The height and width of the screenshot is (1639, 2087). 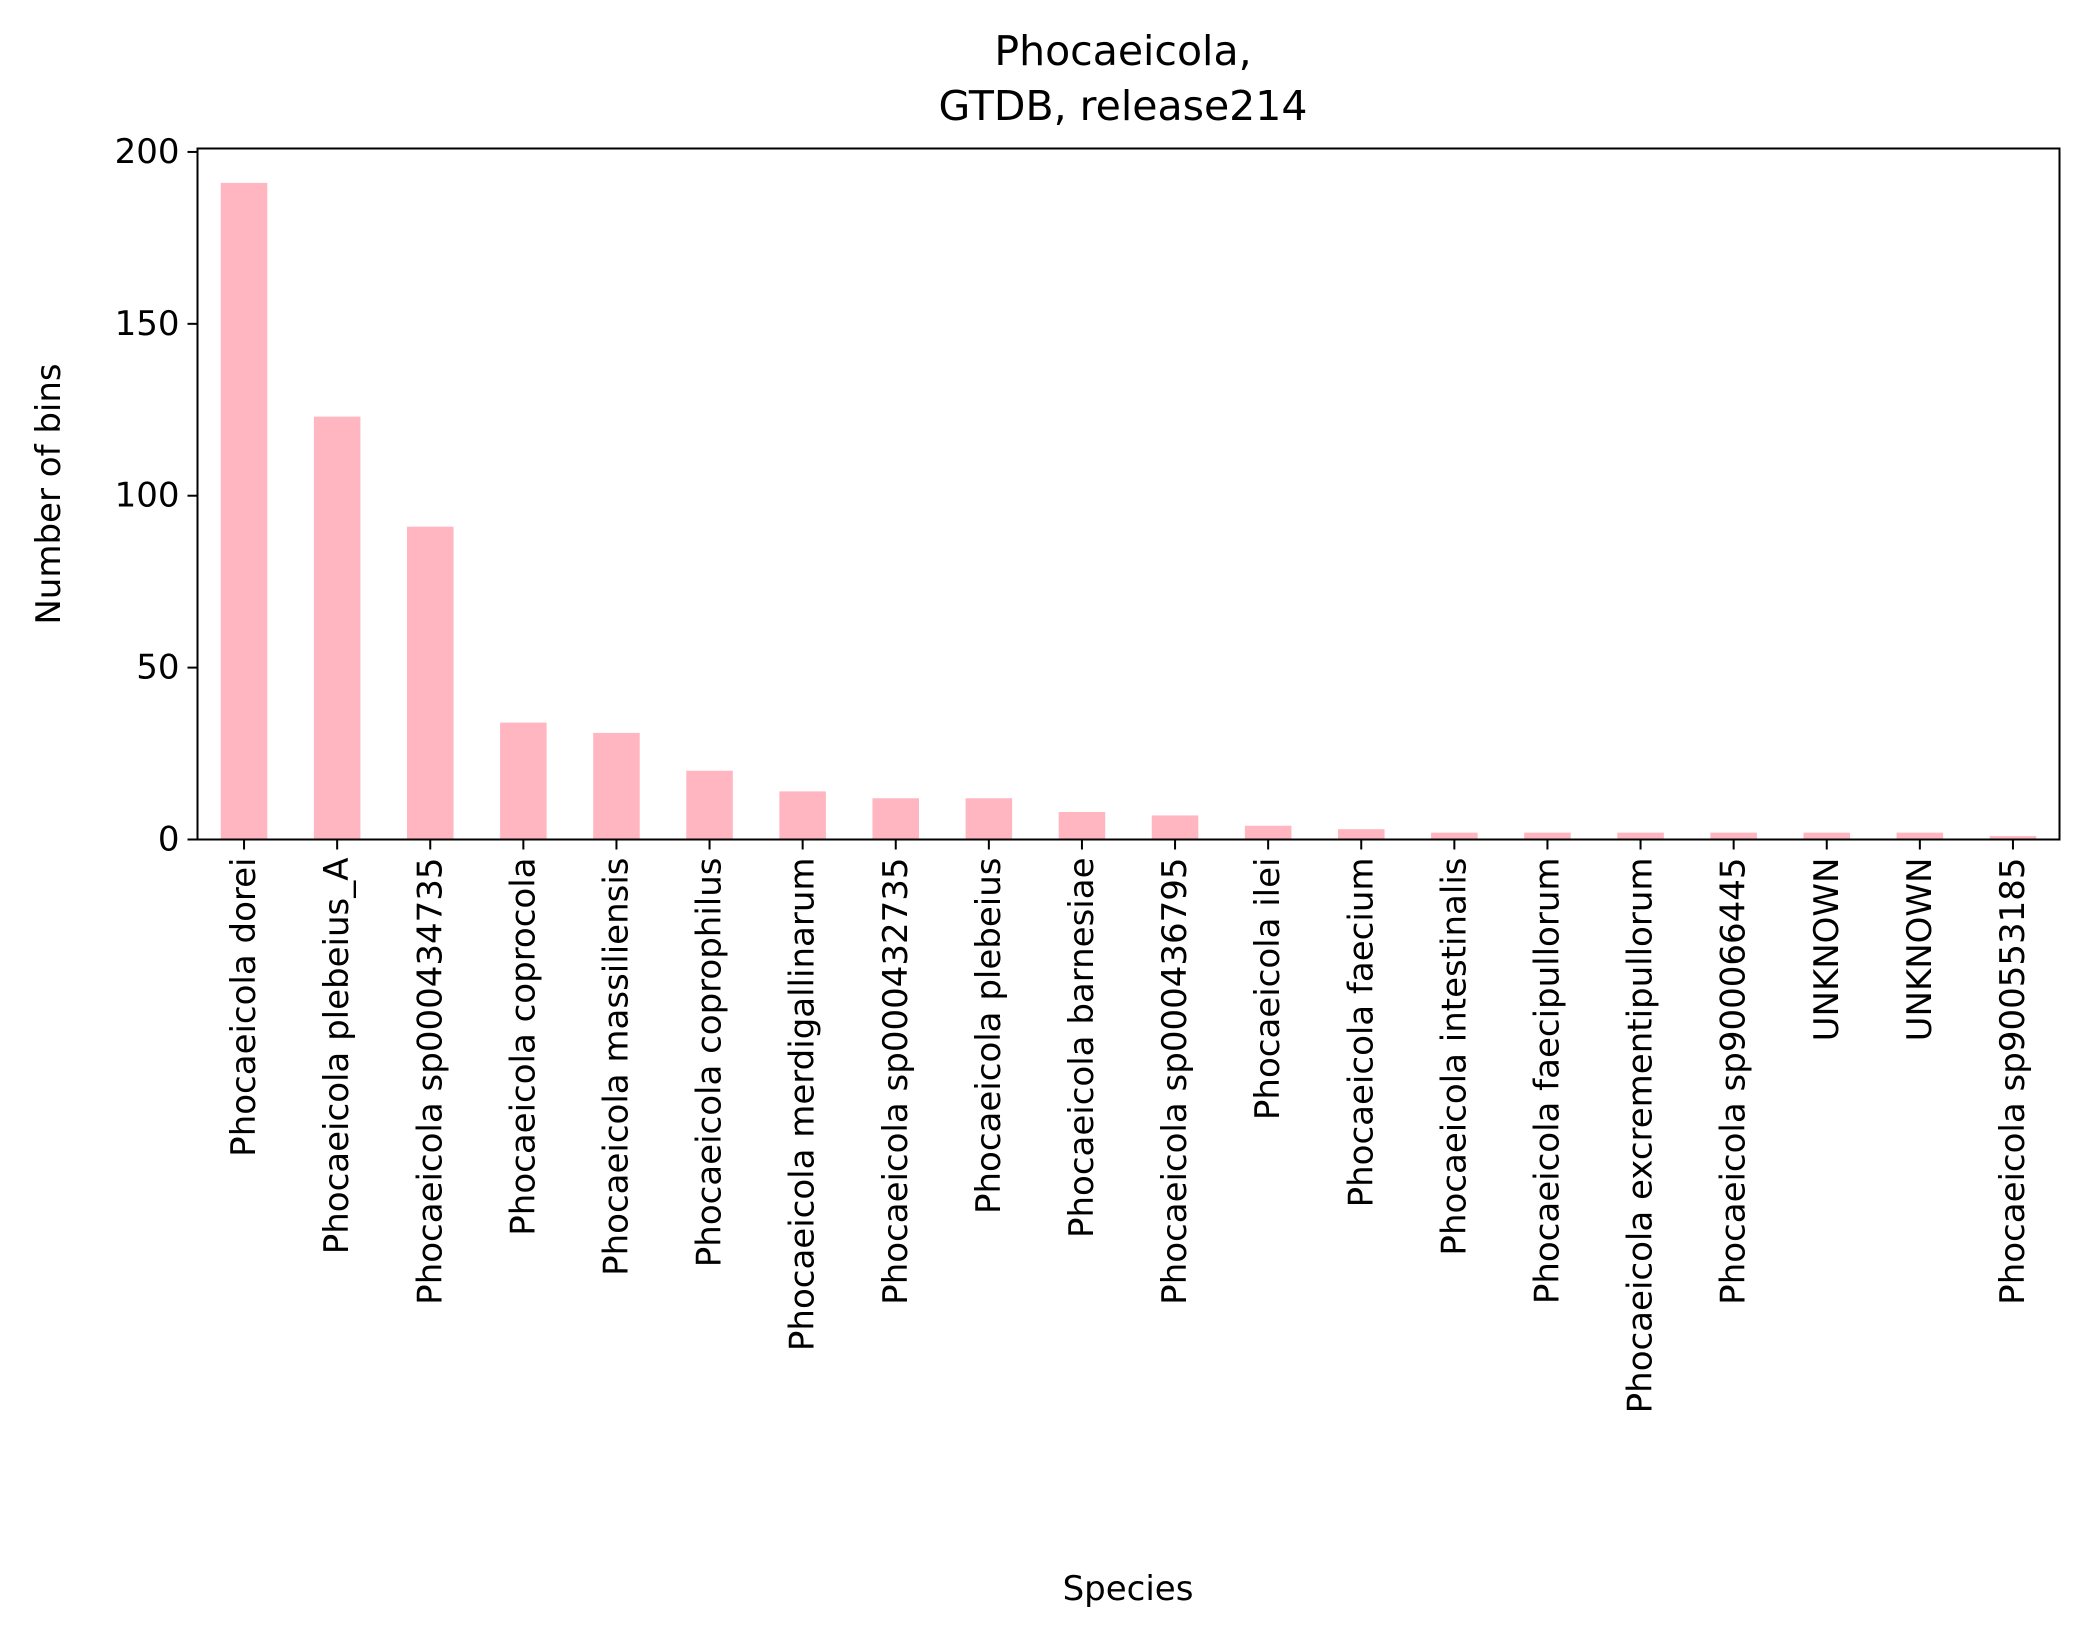 What do you see at coordinates (1827, 950) in the screenshot?
I see `x-tick-label-18: UNKNOWN` at bounding box center [1827, 950].